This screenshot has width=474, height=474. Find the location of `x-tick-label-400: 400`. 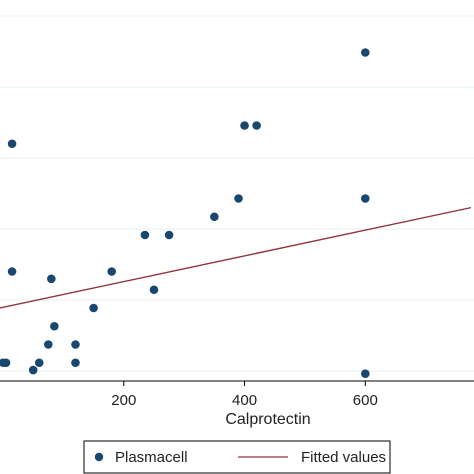

x-tick-label-400: 400 is located at coordinates (244, 400).